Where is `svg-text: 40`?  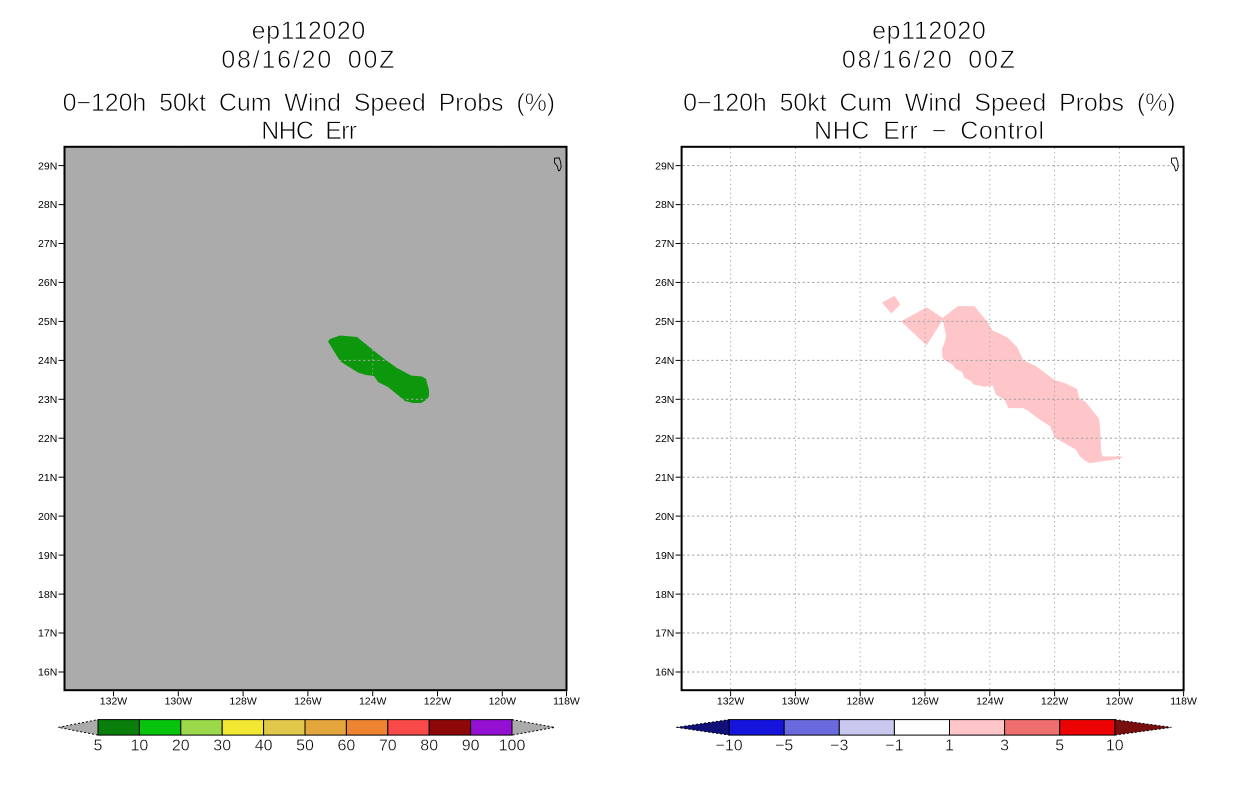
svg-text: 40 is located at coordinates (264, 746).